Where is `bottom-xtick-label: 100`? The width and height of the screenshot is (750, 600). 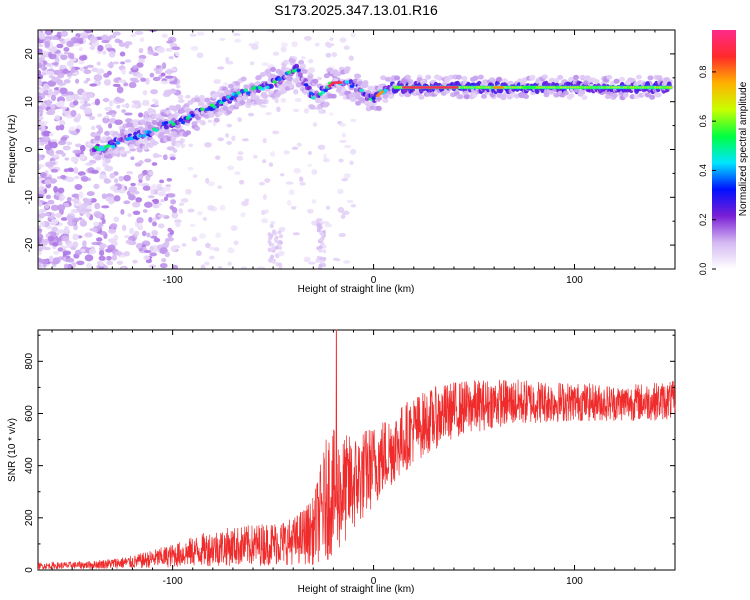
bottom-xtick-label: 100 is located at coordinates (574, 581).